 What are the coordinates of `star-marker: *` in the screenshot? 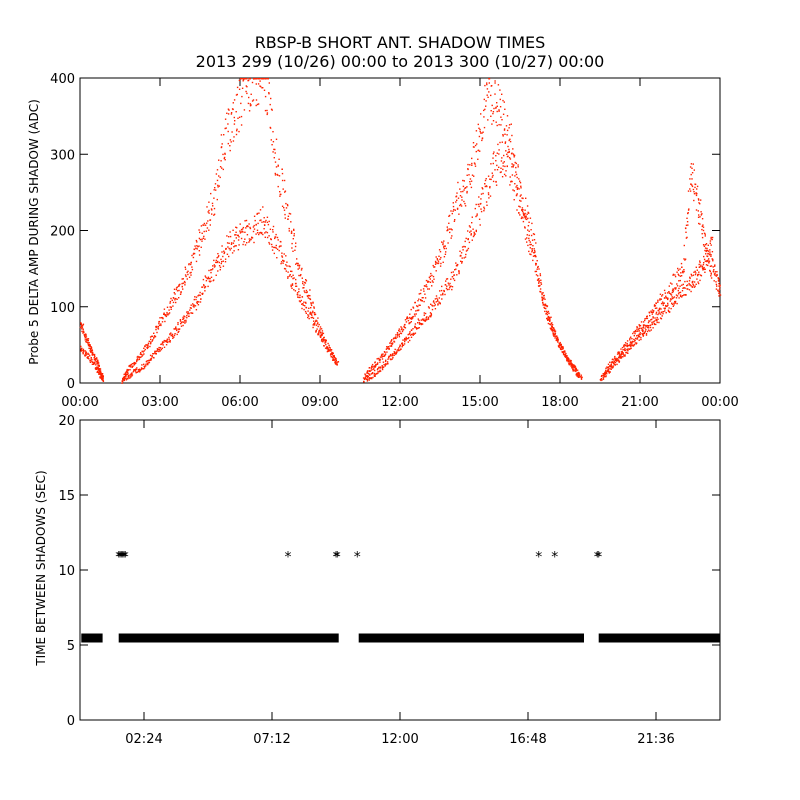 It's located at (538, 558).